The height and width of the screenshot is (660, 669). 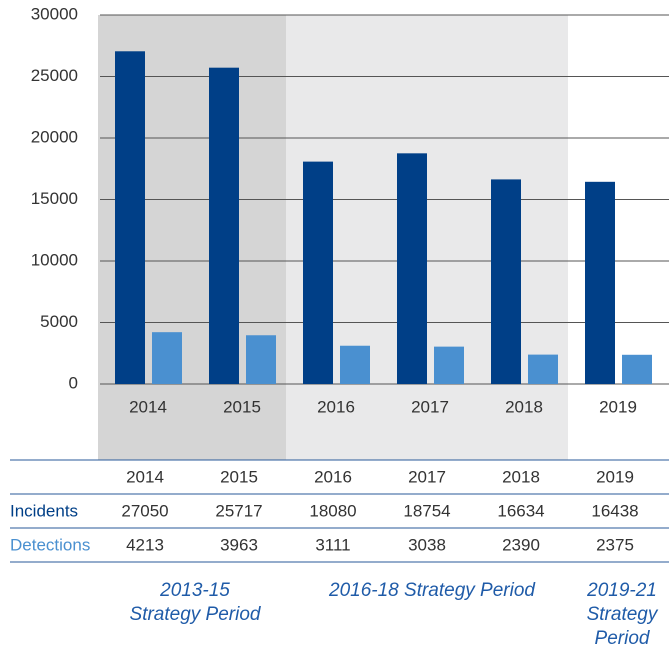 What do you see at coordinates (54, 259) in the screenshot?
I see `y-tick-label: 10000` at bounding box center [54, 259].